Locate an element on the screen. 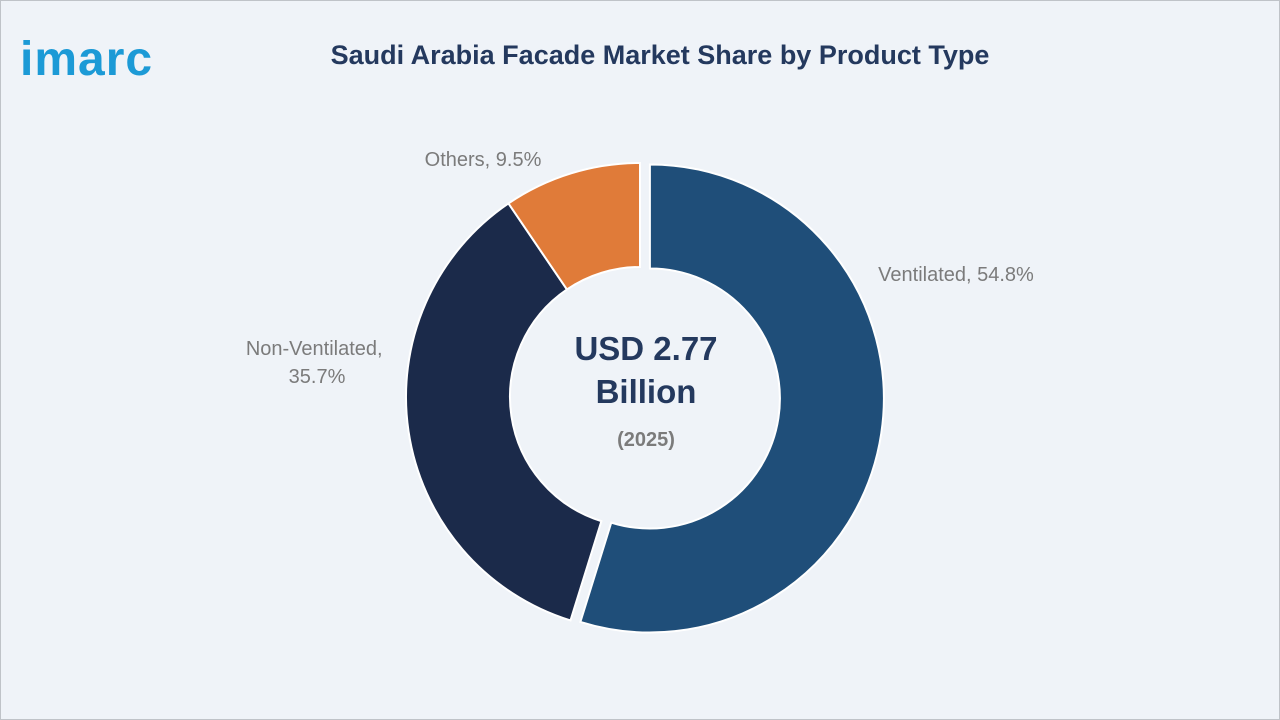 Image resolution: width=1280 pixels, height=720 pixels. svg-text: imarc is located at coordinates (86, 59).